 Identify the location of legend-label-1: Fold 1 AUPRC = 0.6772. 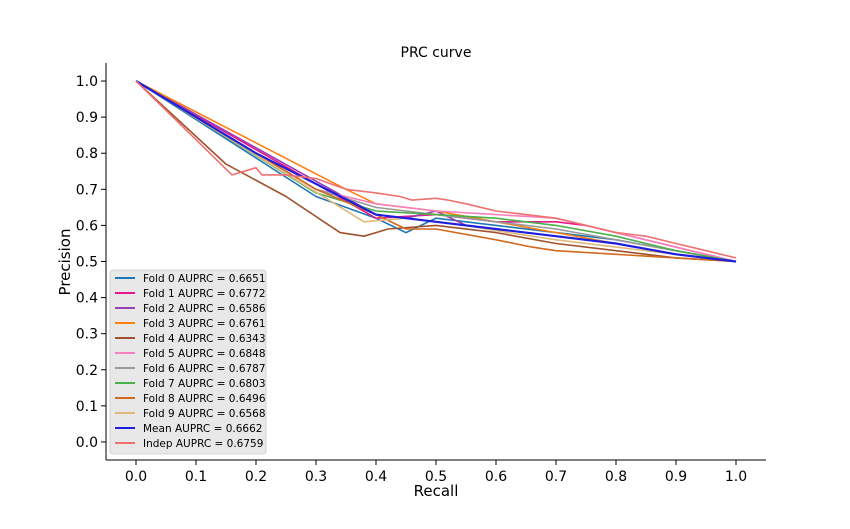
(204, 294).